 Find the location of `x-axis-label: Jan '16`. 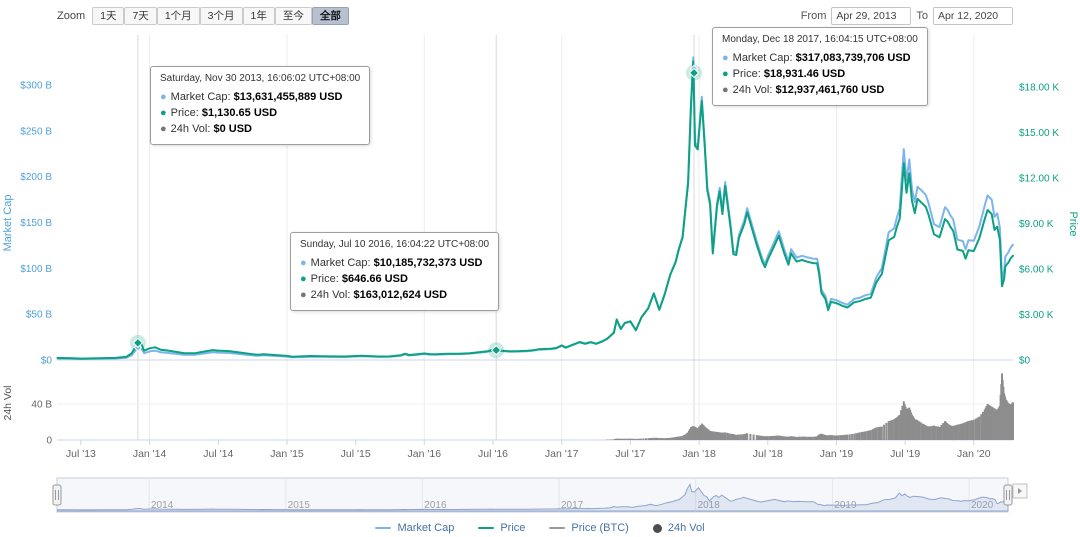

x-axis-label: Jan '16 is located at coordinates (425, 454).